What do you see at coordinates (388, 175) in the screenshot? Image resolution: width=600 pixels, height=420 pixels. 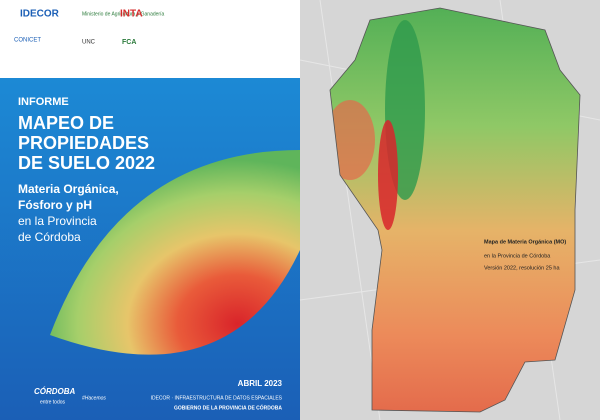 I see `high-zone` at bounding box center [388, 175].